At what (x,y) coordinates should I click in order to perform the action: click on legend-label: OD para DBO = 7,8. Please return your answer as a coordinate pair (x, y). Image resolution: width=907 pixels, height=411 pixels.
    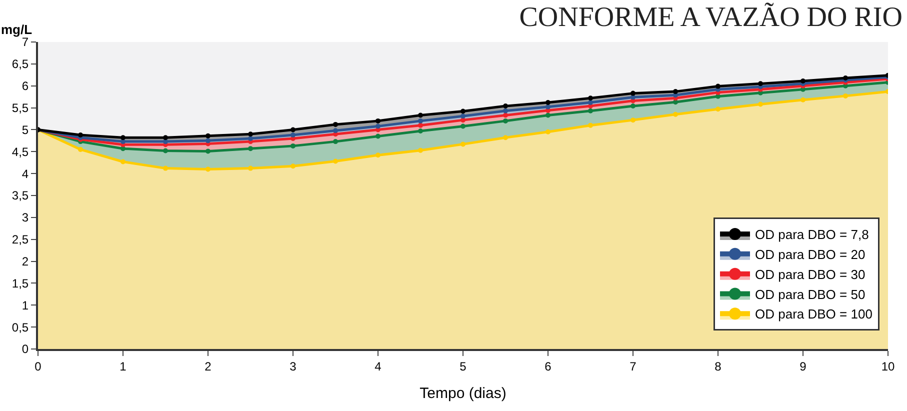
    Looking at the image, I should click on (812, 234).